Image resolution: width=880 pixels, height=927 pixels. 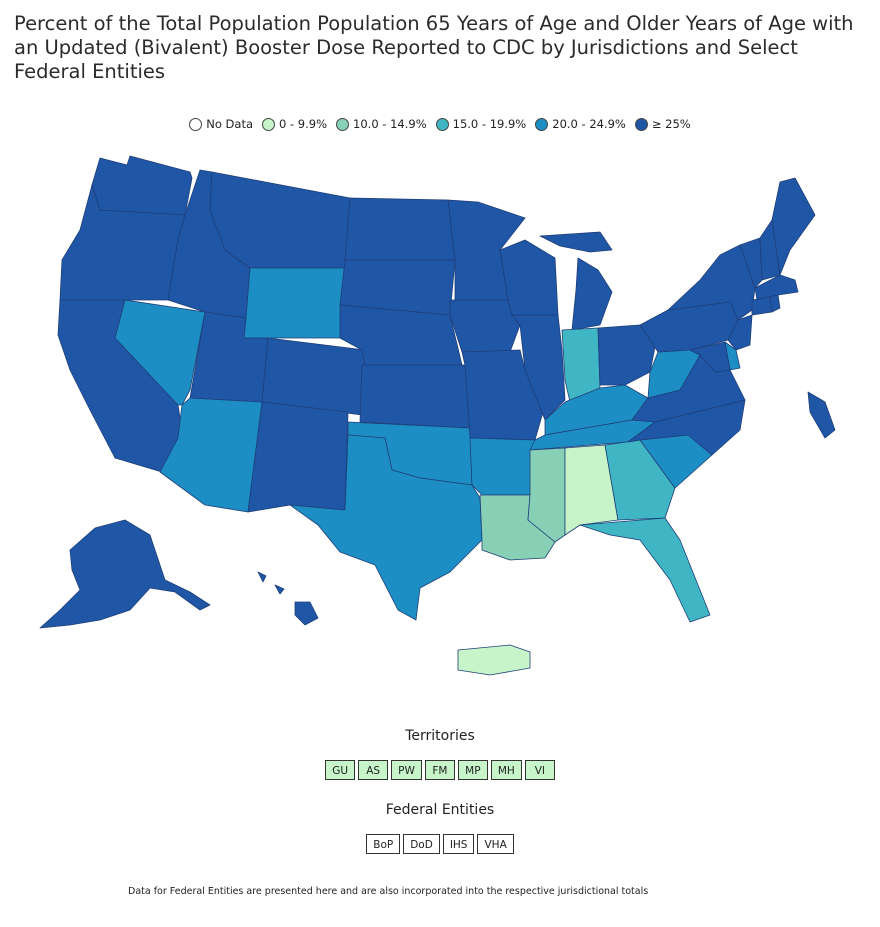 I want to click on legend-label: 10.0 - 14.9%, so click(x=390, y=124).